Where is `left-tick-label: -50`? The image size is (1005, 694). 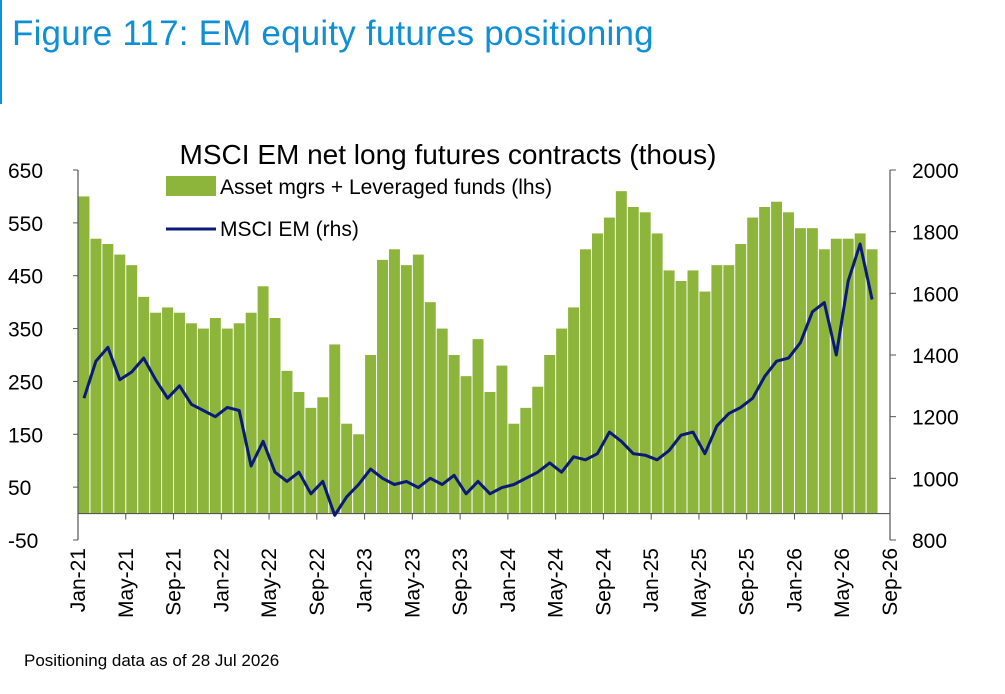 left-tick-label: -50 is located at coordinates (23, 541).